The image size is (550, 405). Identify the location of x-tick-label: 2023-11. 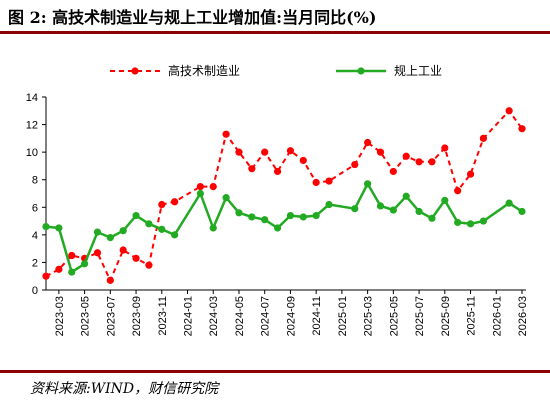
(163, 316).